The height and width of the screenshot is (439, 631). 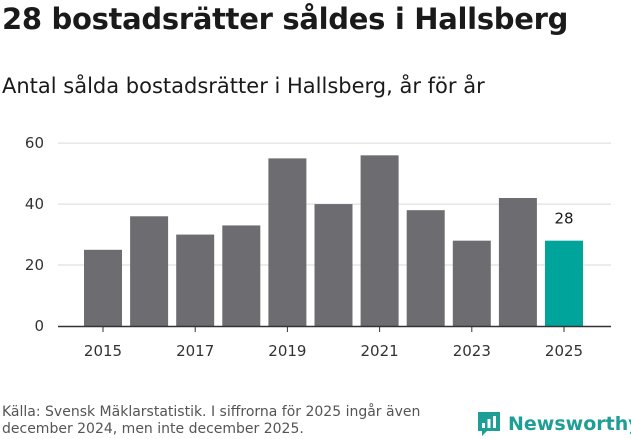 What do you see at coordinates (39, 326) in the screenshot?
I see `y-tick-label: 0` at bounding box center [39, 326].